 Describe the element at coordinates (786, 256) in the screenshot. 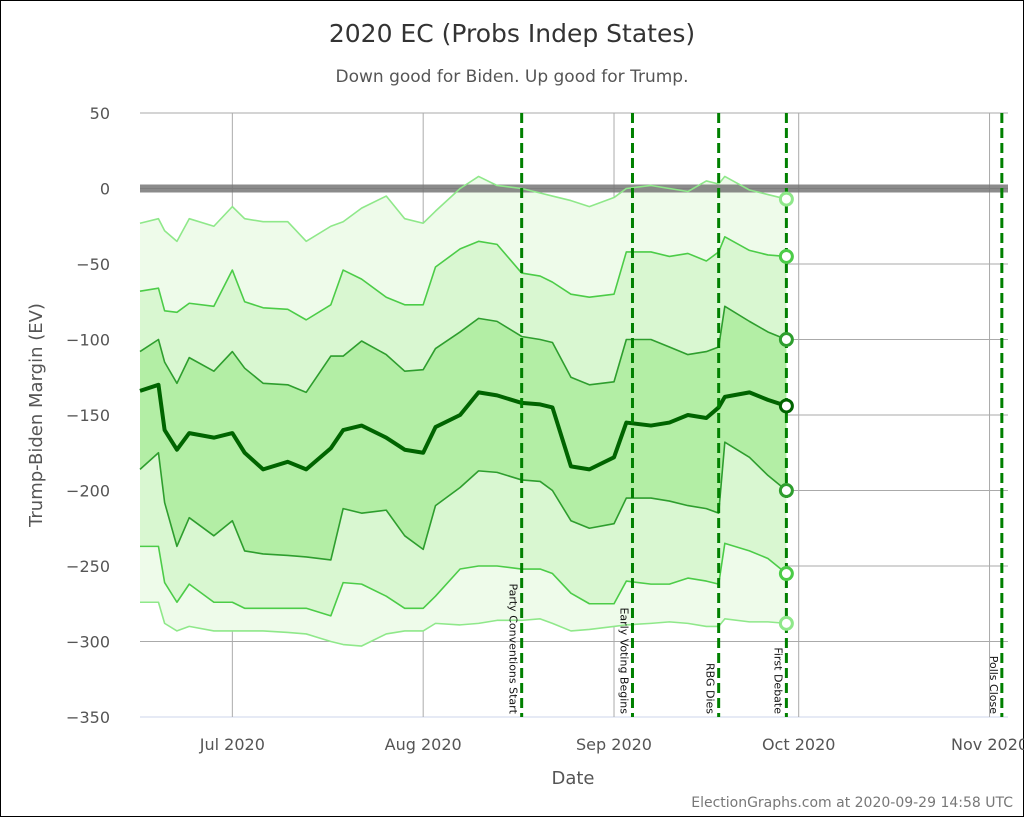

I see `end-marker-plus2` at that location.